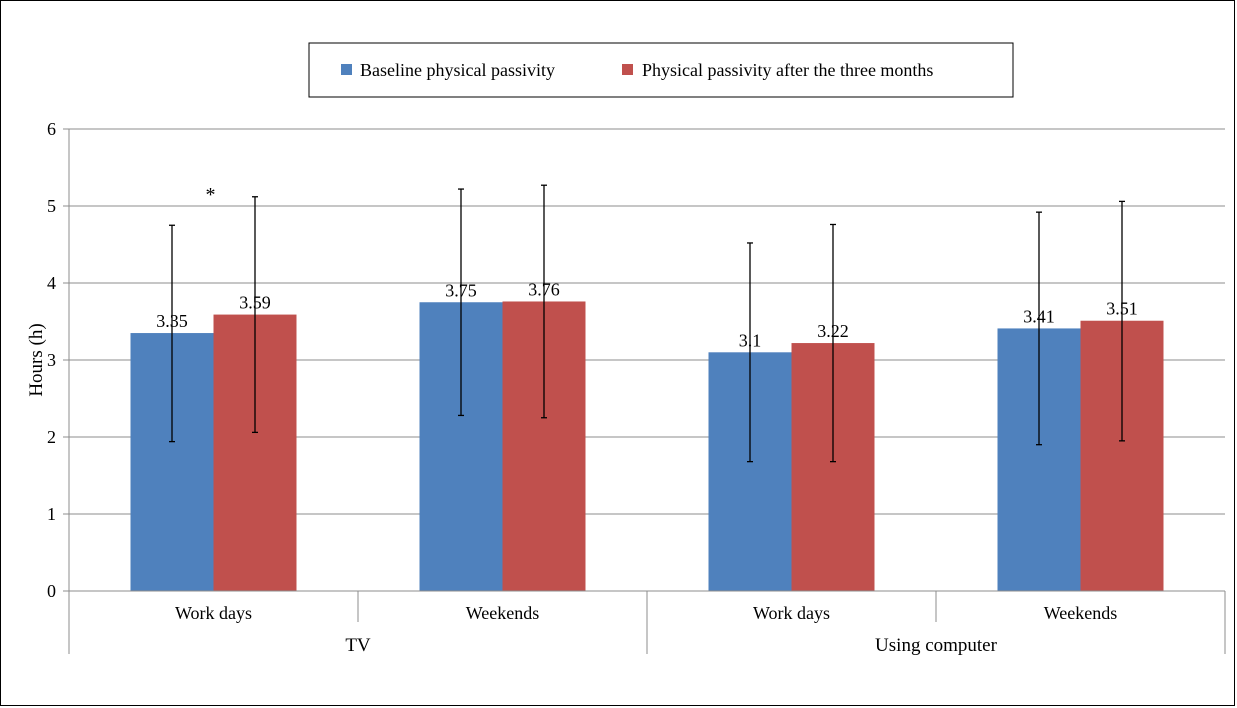 Image resolution: width=1237 pixels, height=708 pixels. What do you see at coordinates (51, 514) in the screenshot?
I see `y-tick-label: 1` at bounding box center [51, 514].